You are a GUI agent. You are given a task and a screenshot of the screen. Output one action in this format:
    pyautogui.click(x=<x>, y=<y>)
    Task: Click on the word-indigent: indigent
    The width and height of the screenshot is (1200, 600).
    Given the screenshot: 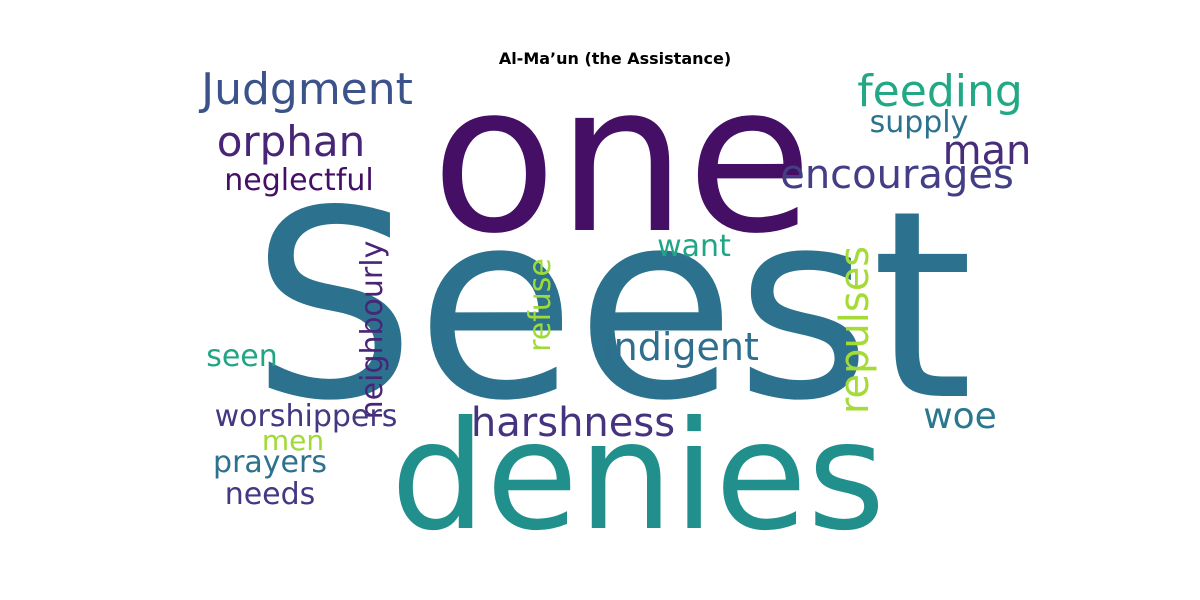 What is the action you would take?
    pyautogui.click(x=681, y=347)
    